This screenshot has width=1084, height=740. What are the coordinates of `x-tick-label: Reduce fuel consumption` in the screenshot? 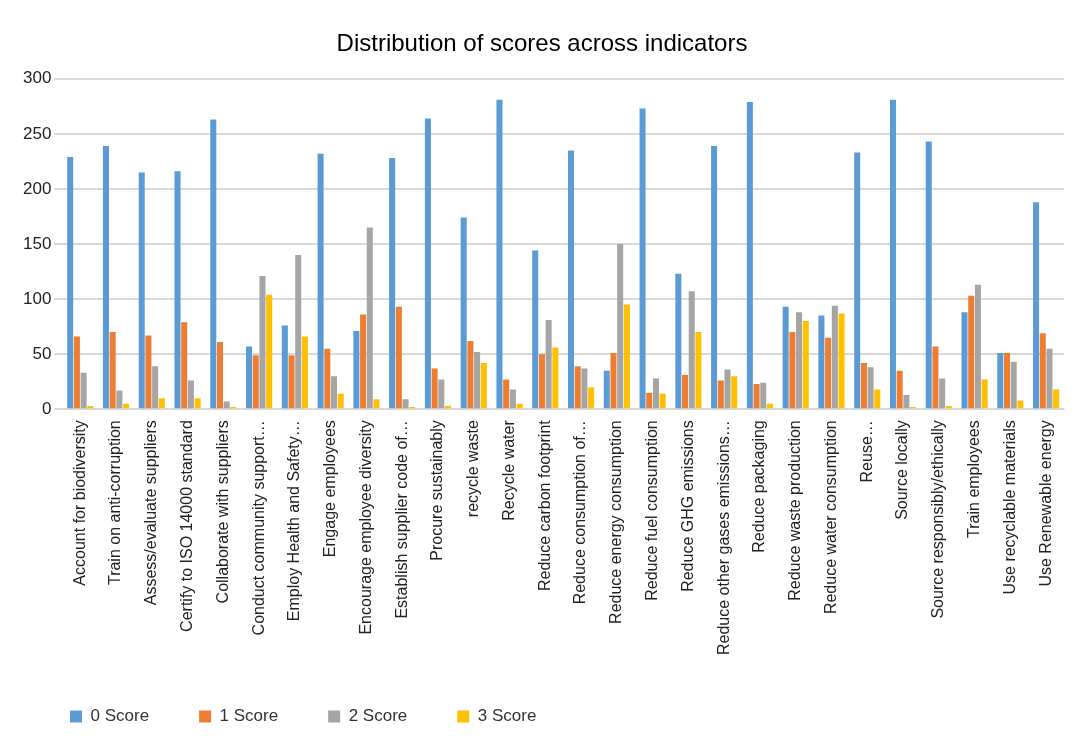 It's located at (652, 510).